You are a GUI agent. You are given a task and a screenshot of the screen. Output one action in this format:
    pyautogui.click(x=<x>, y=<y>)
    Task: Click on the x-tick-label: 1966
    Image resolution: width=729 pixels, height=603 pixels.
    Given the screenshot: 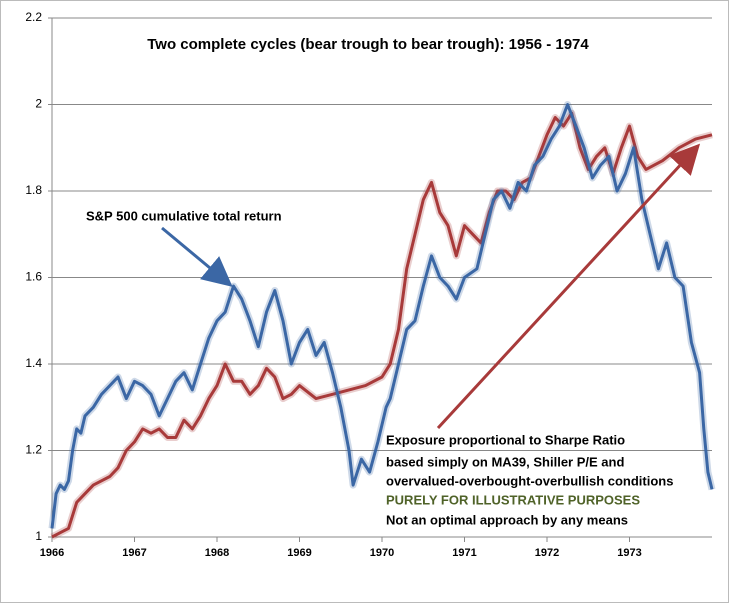 What is the action you would take?
    pyautogui.click(x=52, y=553)
    